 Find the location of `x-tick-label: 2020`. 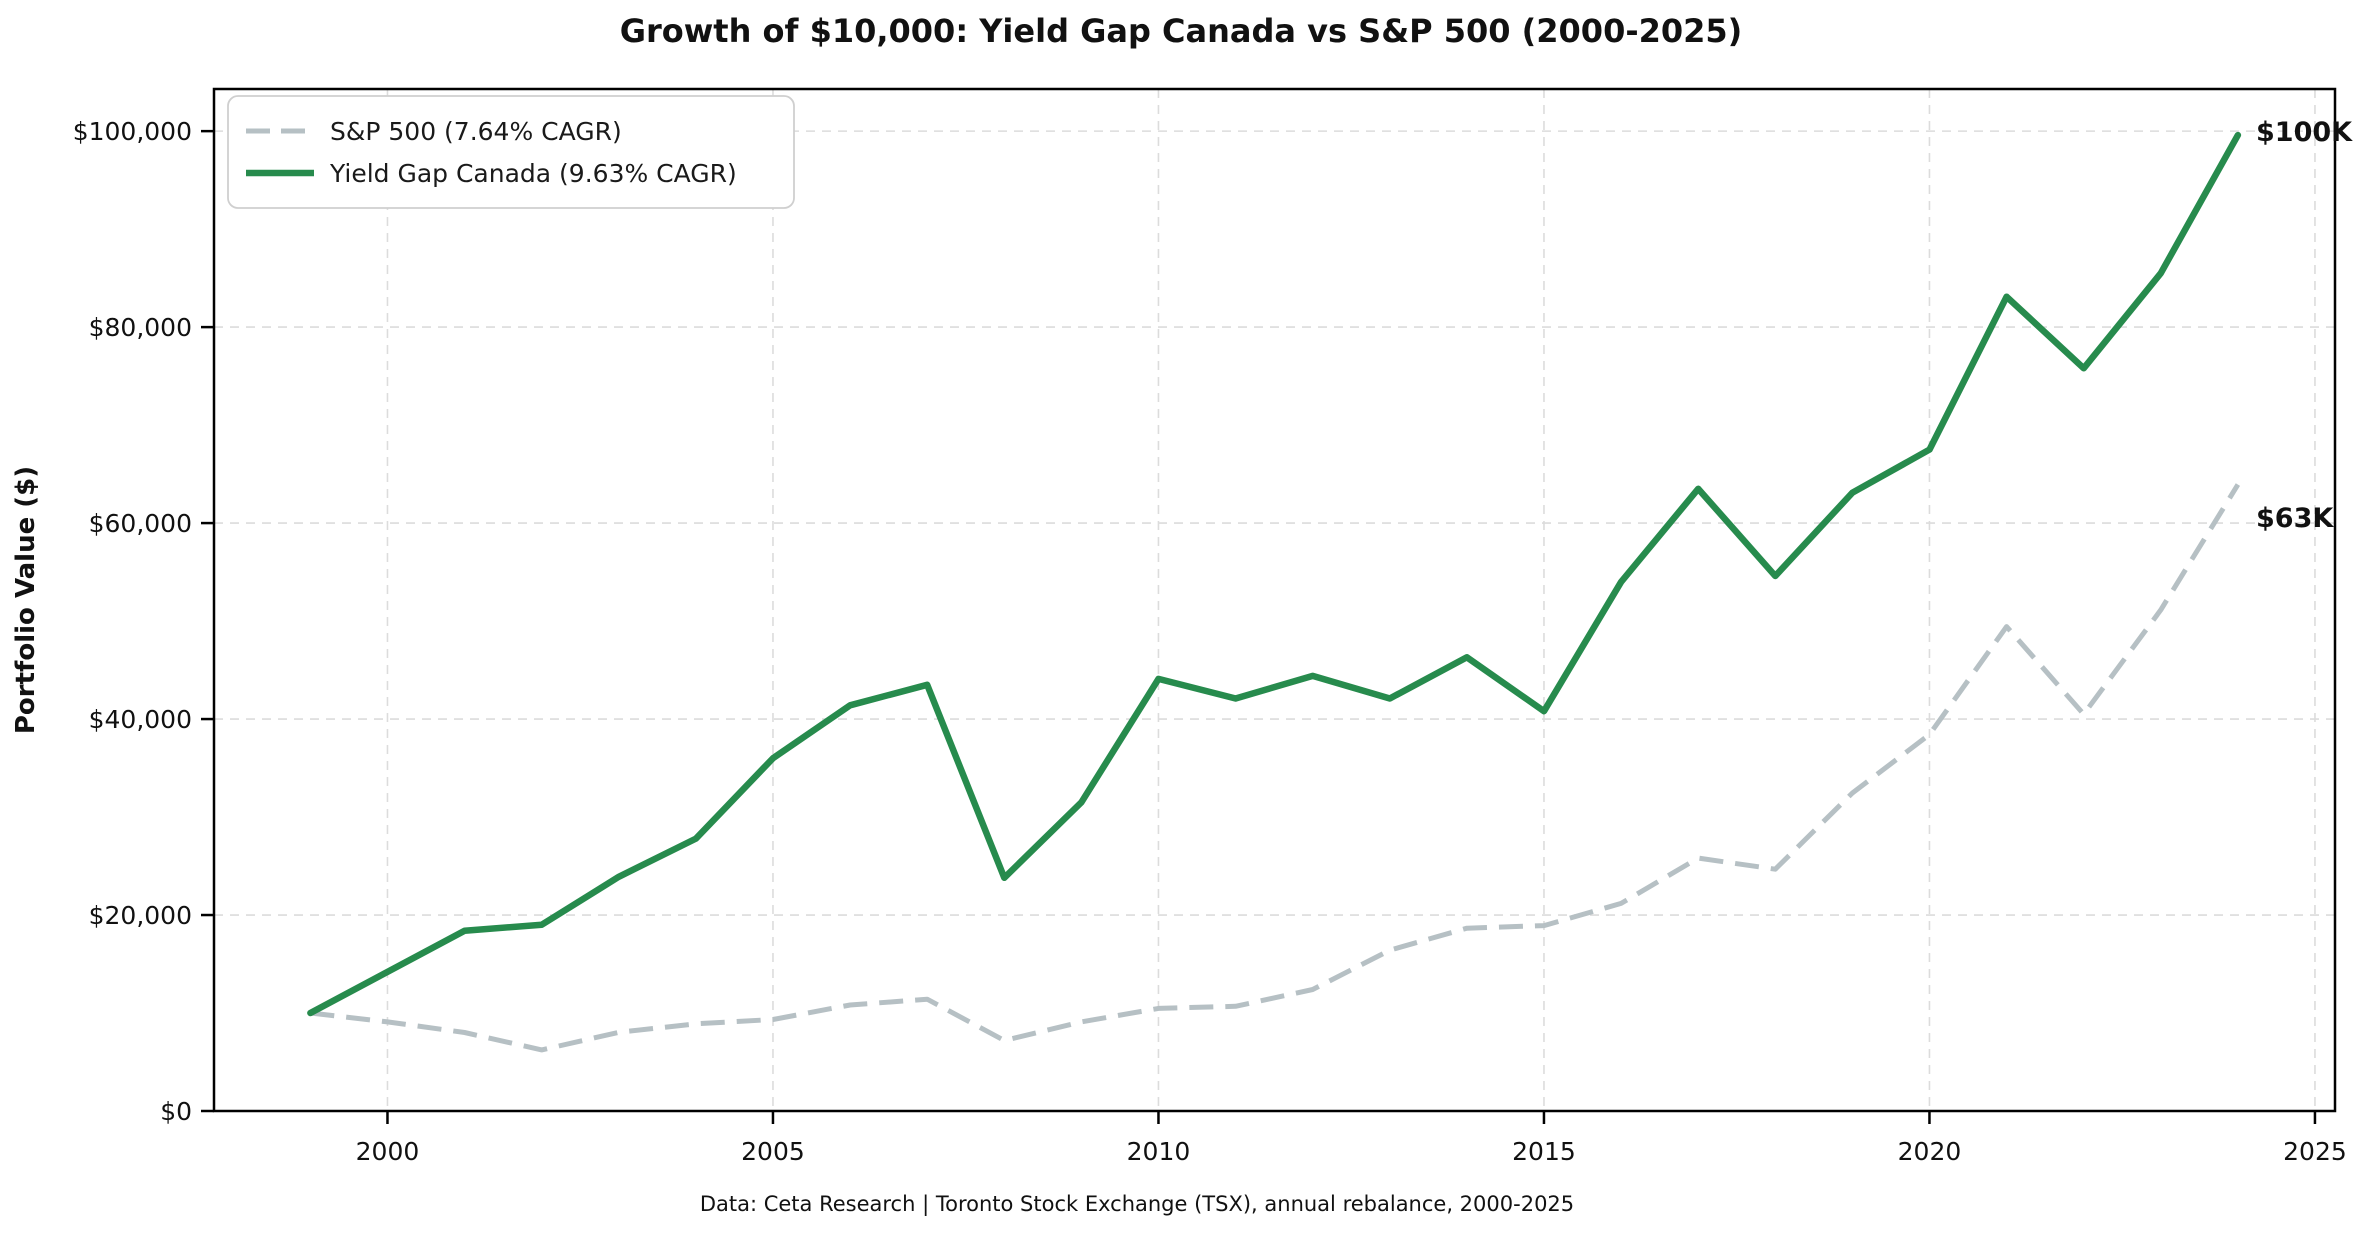

x-tick-label: 2020 is located at coordinates (1930, 1151).